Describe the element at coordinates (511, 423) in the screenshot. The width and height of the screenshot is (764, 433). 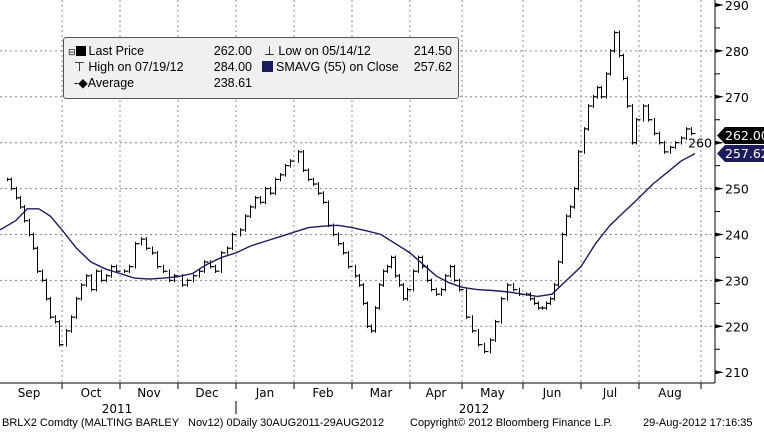
I see `footer-copyright: Copyright© 2012 Bloomberg Finance L.P.` at that location.